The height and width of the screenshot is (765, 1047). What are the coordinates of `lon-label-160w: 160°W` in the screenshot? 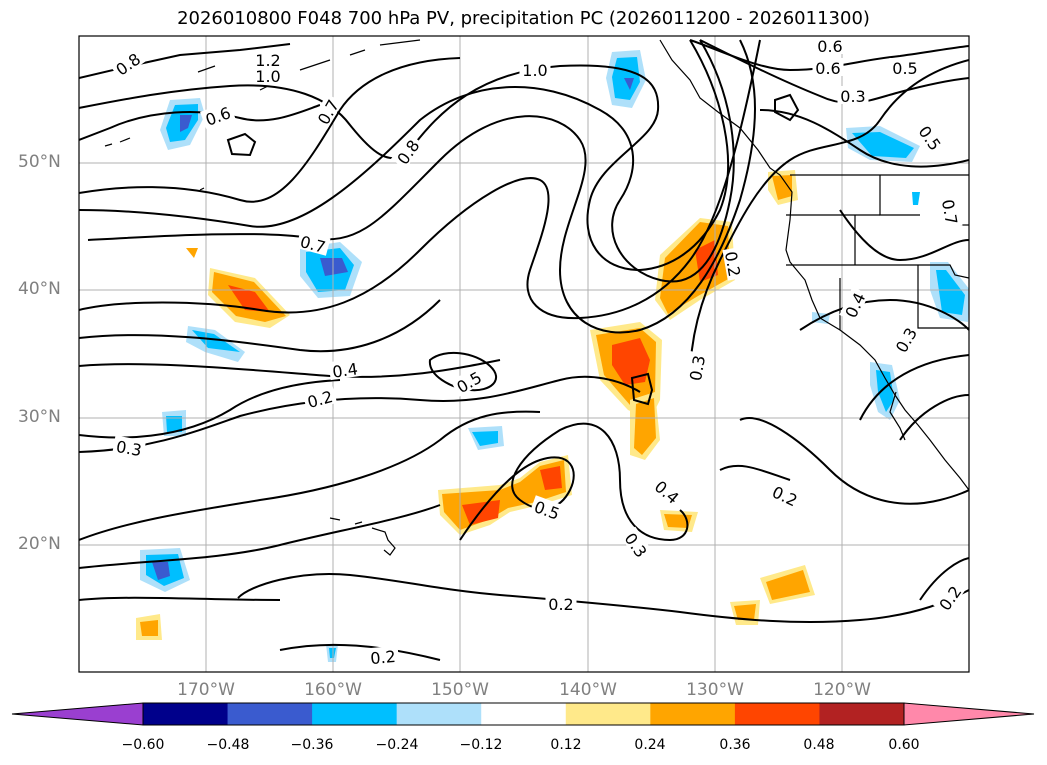 It's located at (333, 690).